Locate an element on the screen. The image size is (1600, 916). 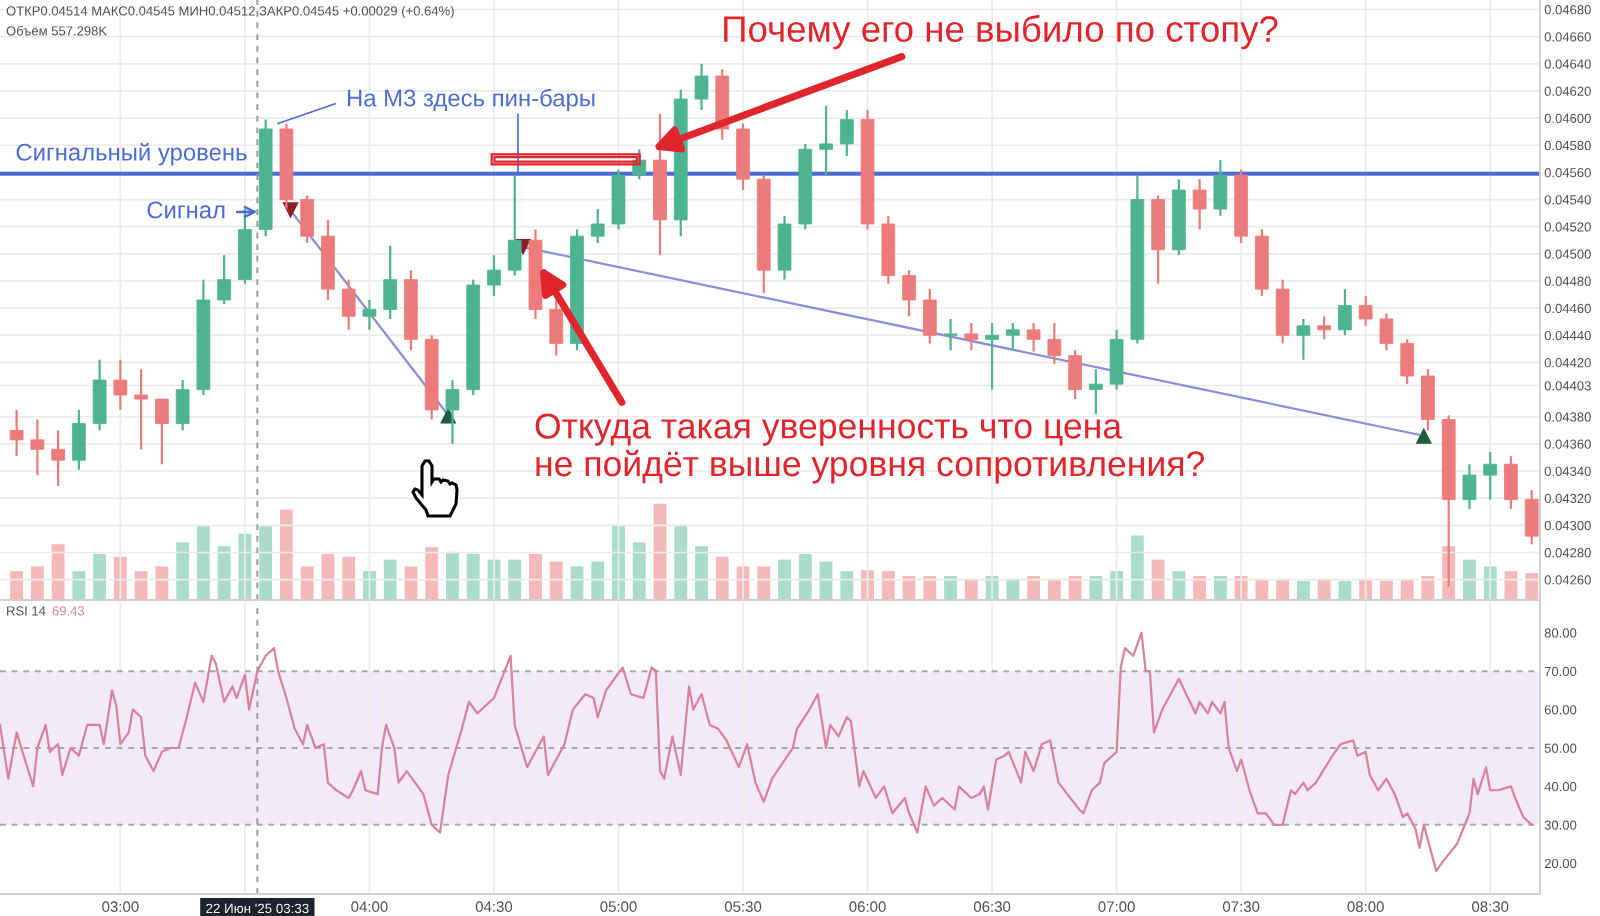
annotation: На М3 здесь пин-бары is located at coordinates (471, 100).